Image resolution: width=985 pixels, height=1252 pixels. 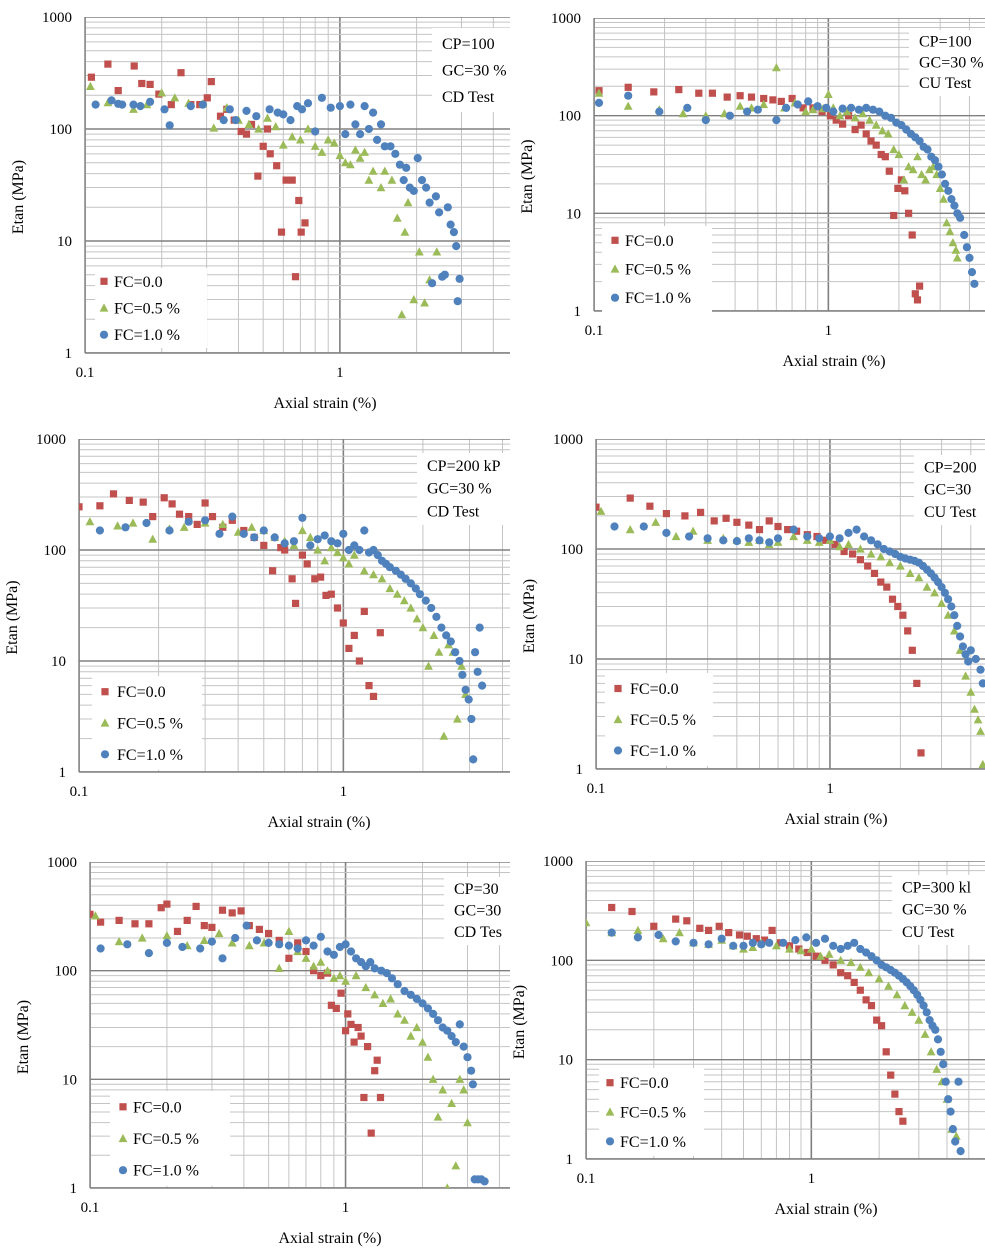 What do you see at coordinates (151, 308) in the screenshot?
I see `legend-background` at bounding box center [151, 308].